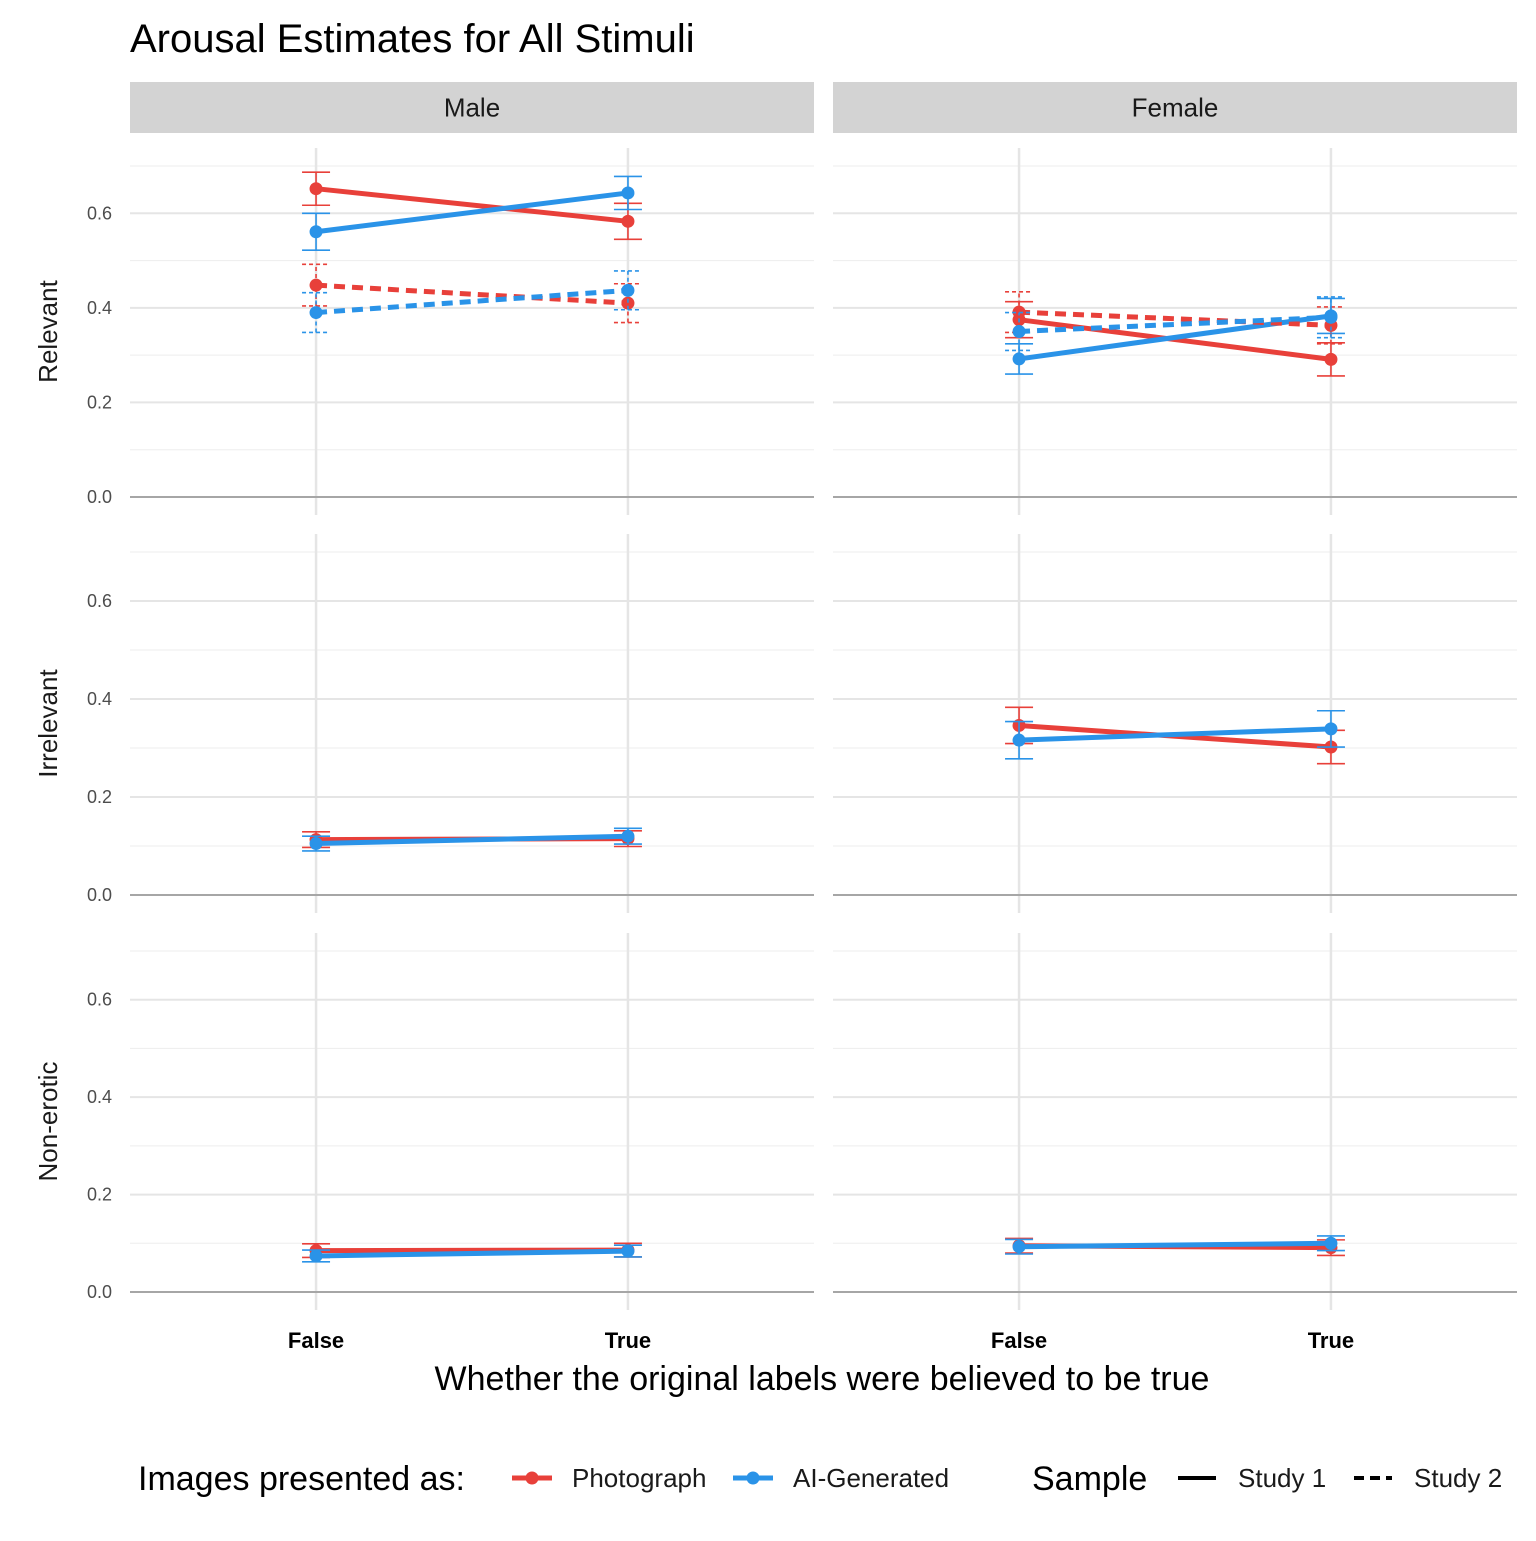 The image size is (1536, 1541). Describe the element at coordinates (1458, 1478) in the screenshot. I see `legend-item-study-2: Study 2` at that location.